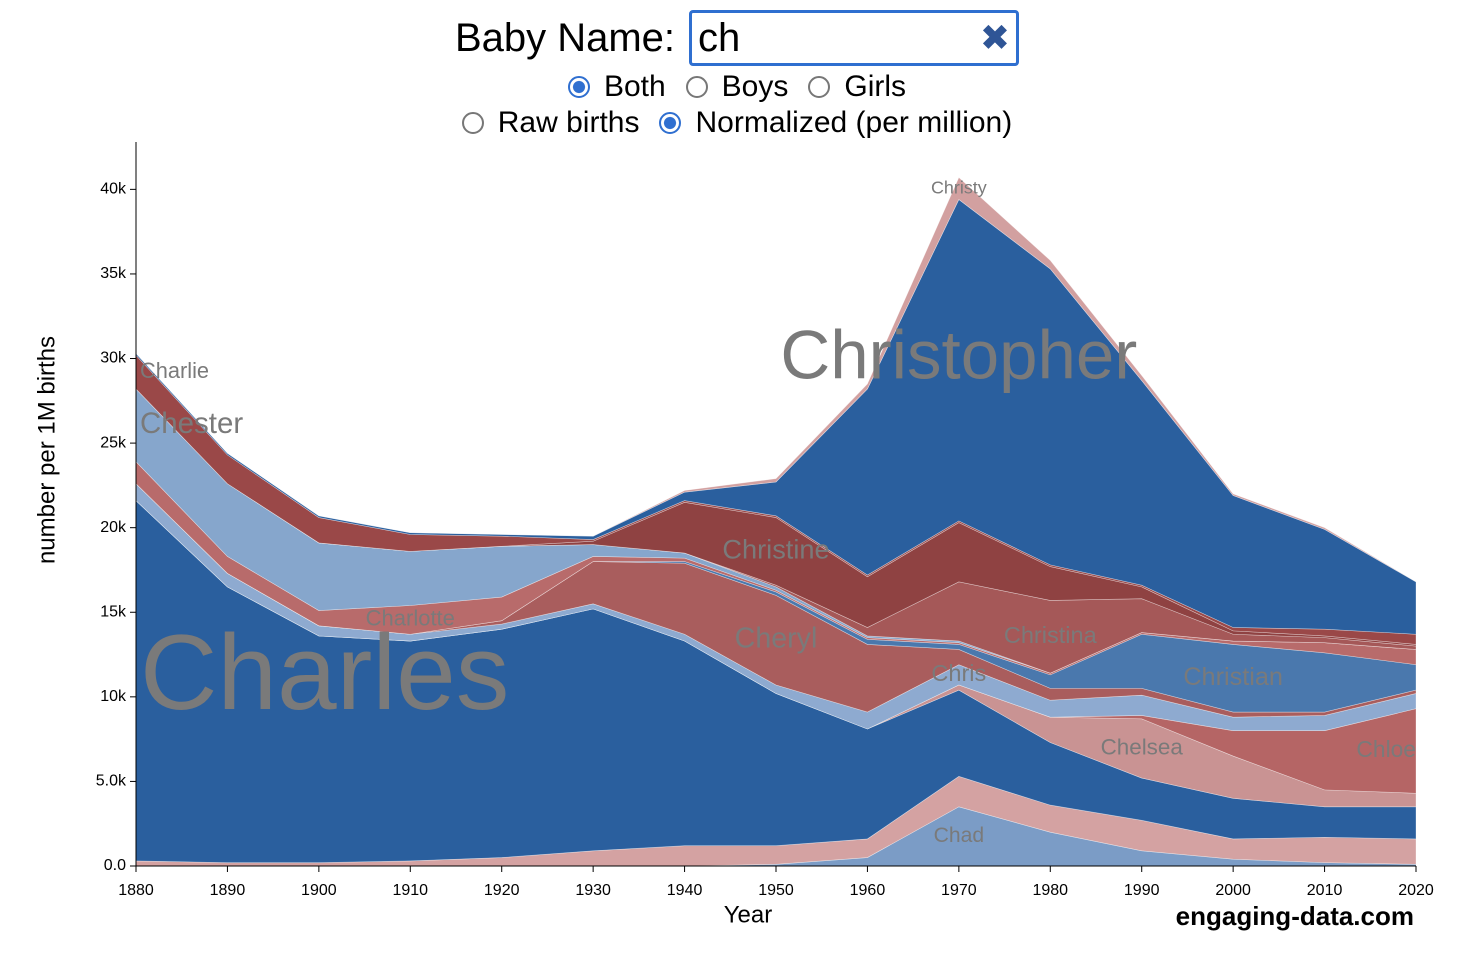 The width and height of the screenshot is (1474, 956). I want to click on sex-radios: Both Boys Girls, so click(737, 87).